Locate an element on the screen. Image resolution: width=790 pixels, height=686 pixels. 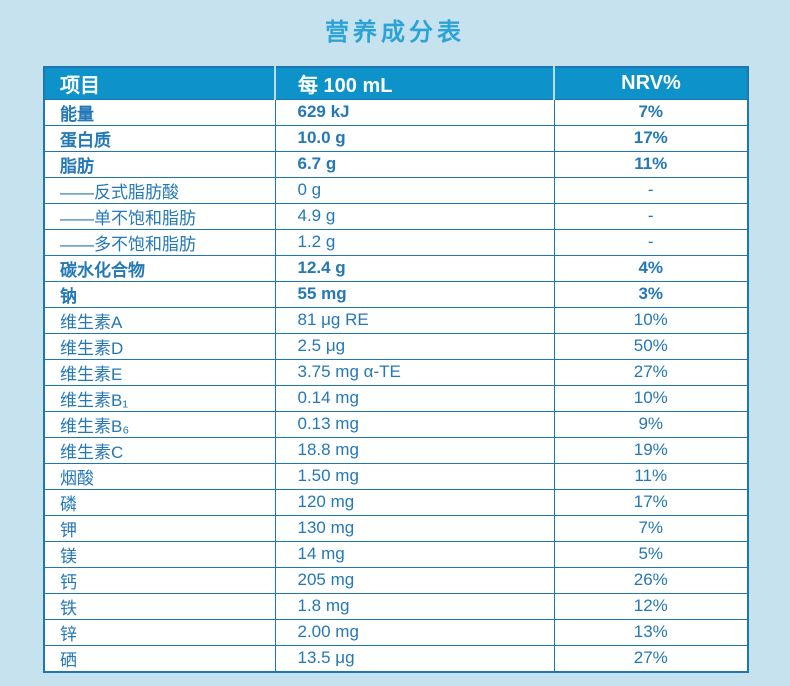
table-row: 钙 205 mg 26% is located at coordinates (396, 580).